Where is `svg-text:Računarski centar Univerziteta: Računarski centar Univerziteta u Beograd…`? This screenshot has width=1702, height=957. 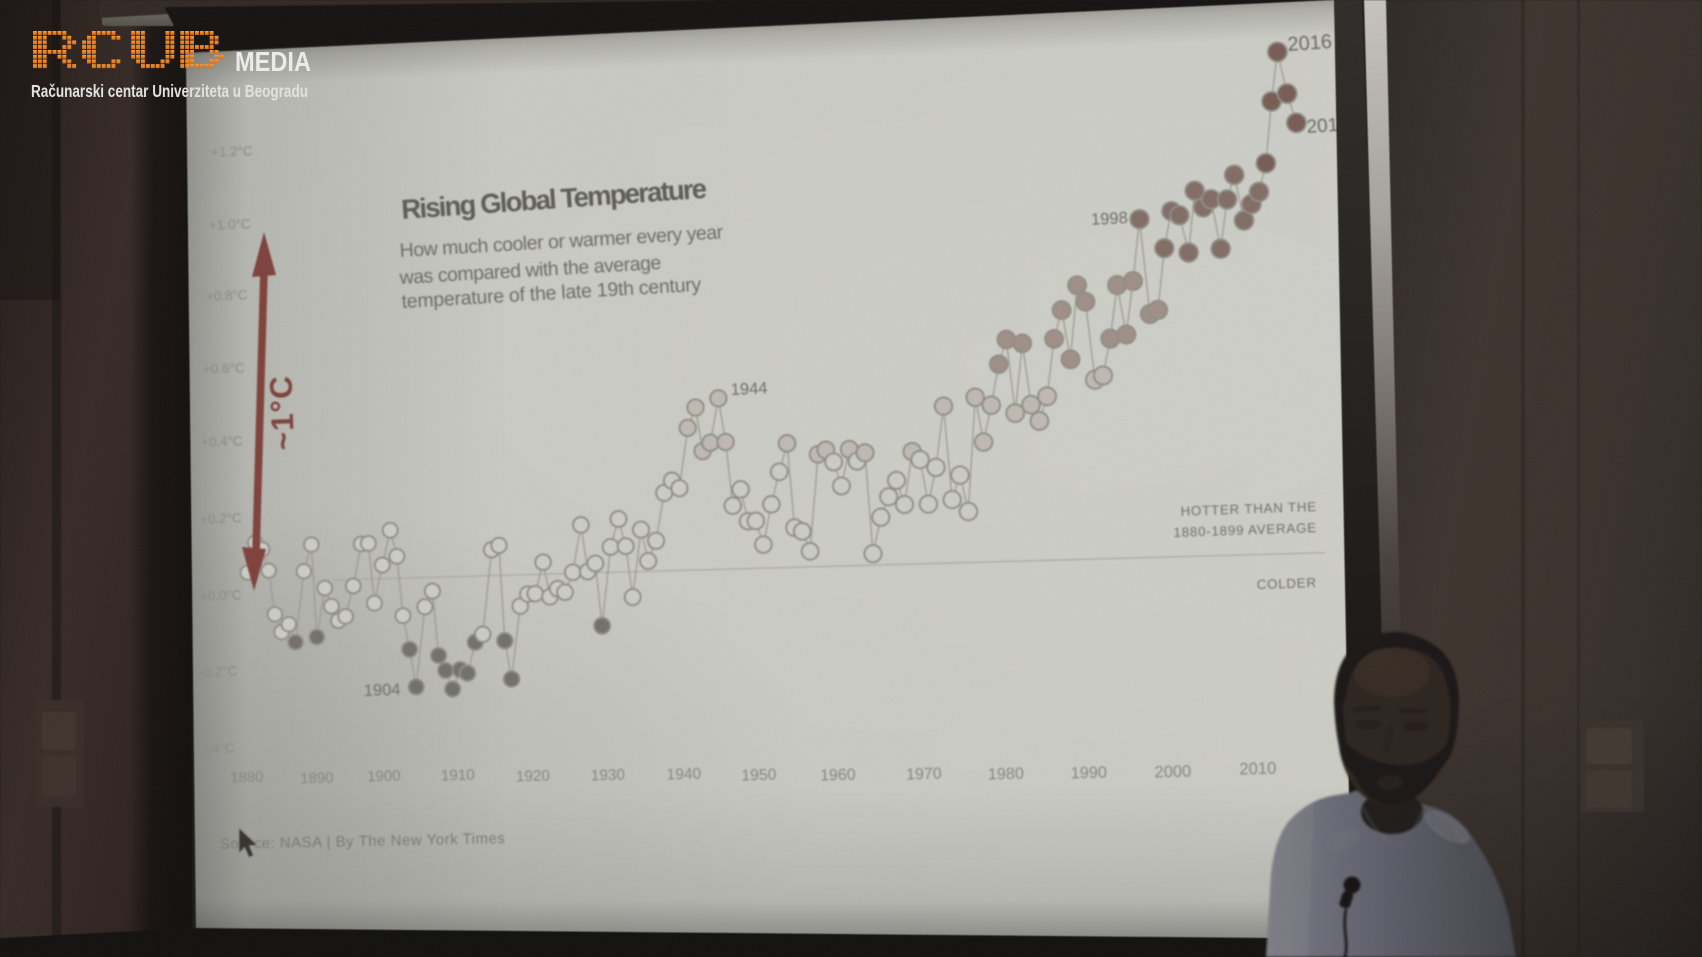
svg-text:Računarski centar Univerziteta: Računarski centar Univerziteta u Beograd… is located at coordinates (169, 91).